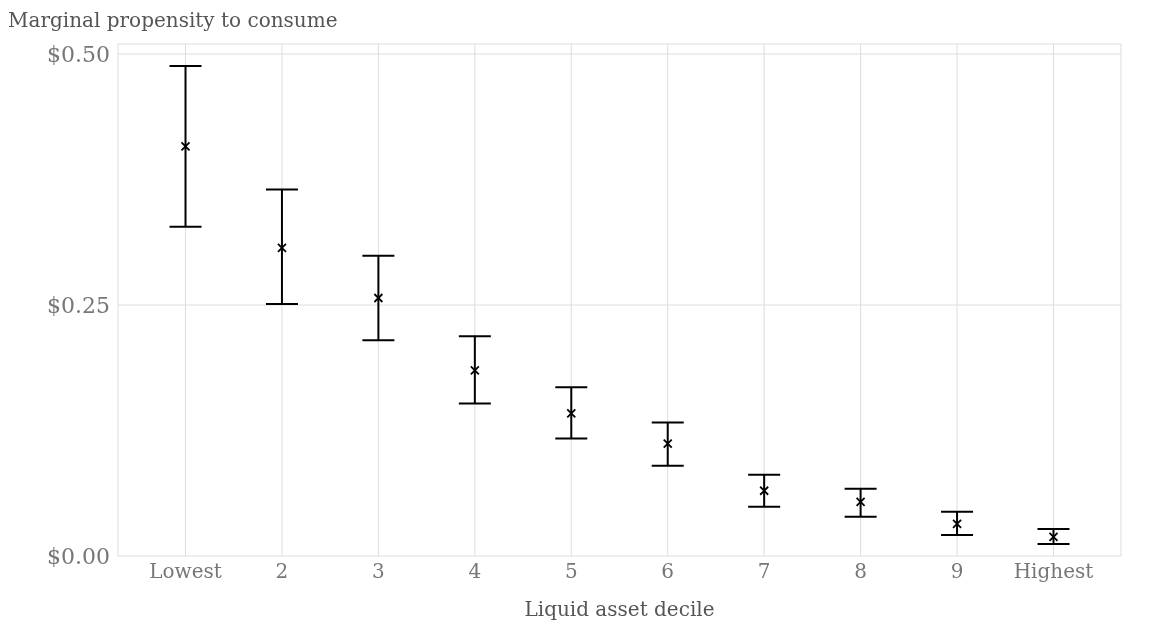 The image size is (1149, 637). I want to click on y-tick-label: $0.25, so click(78, 305).